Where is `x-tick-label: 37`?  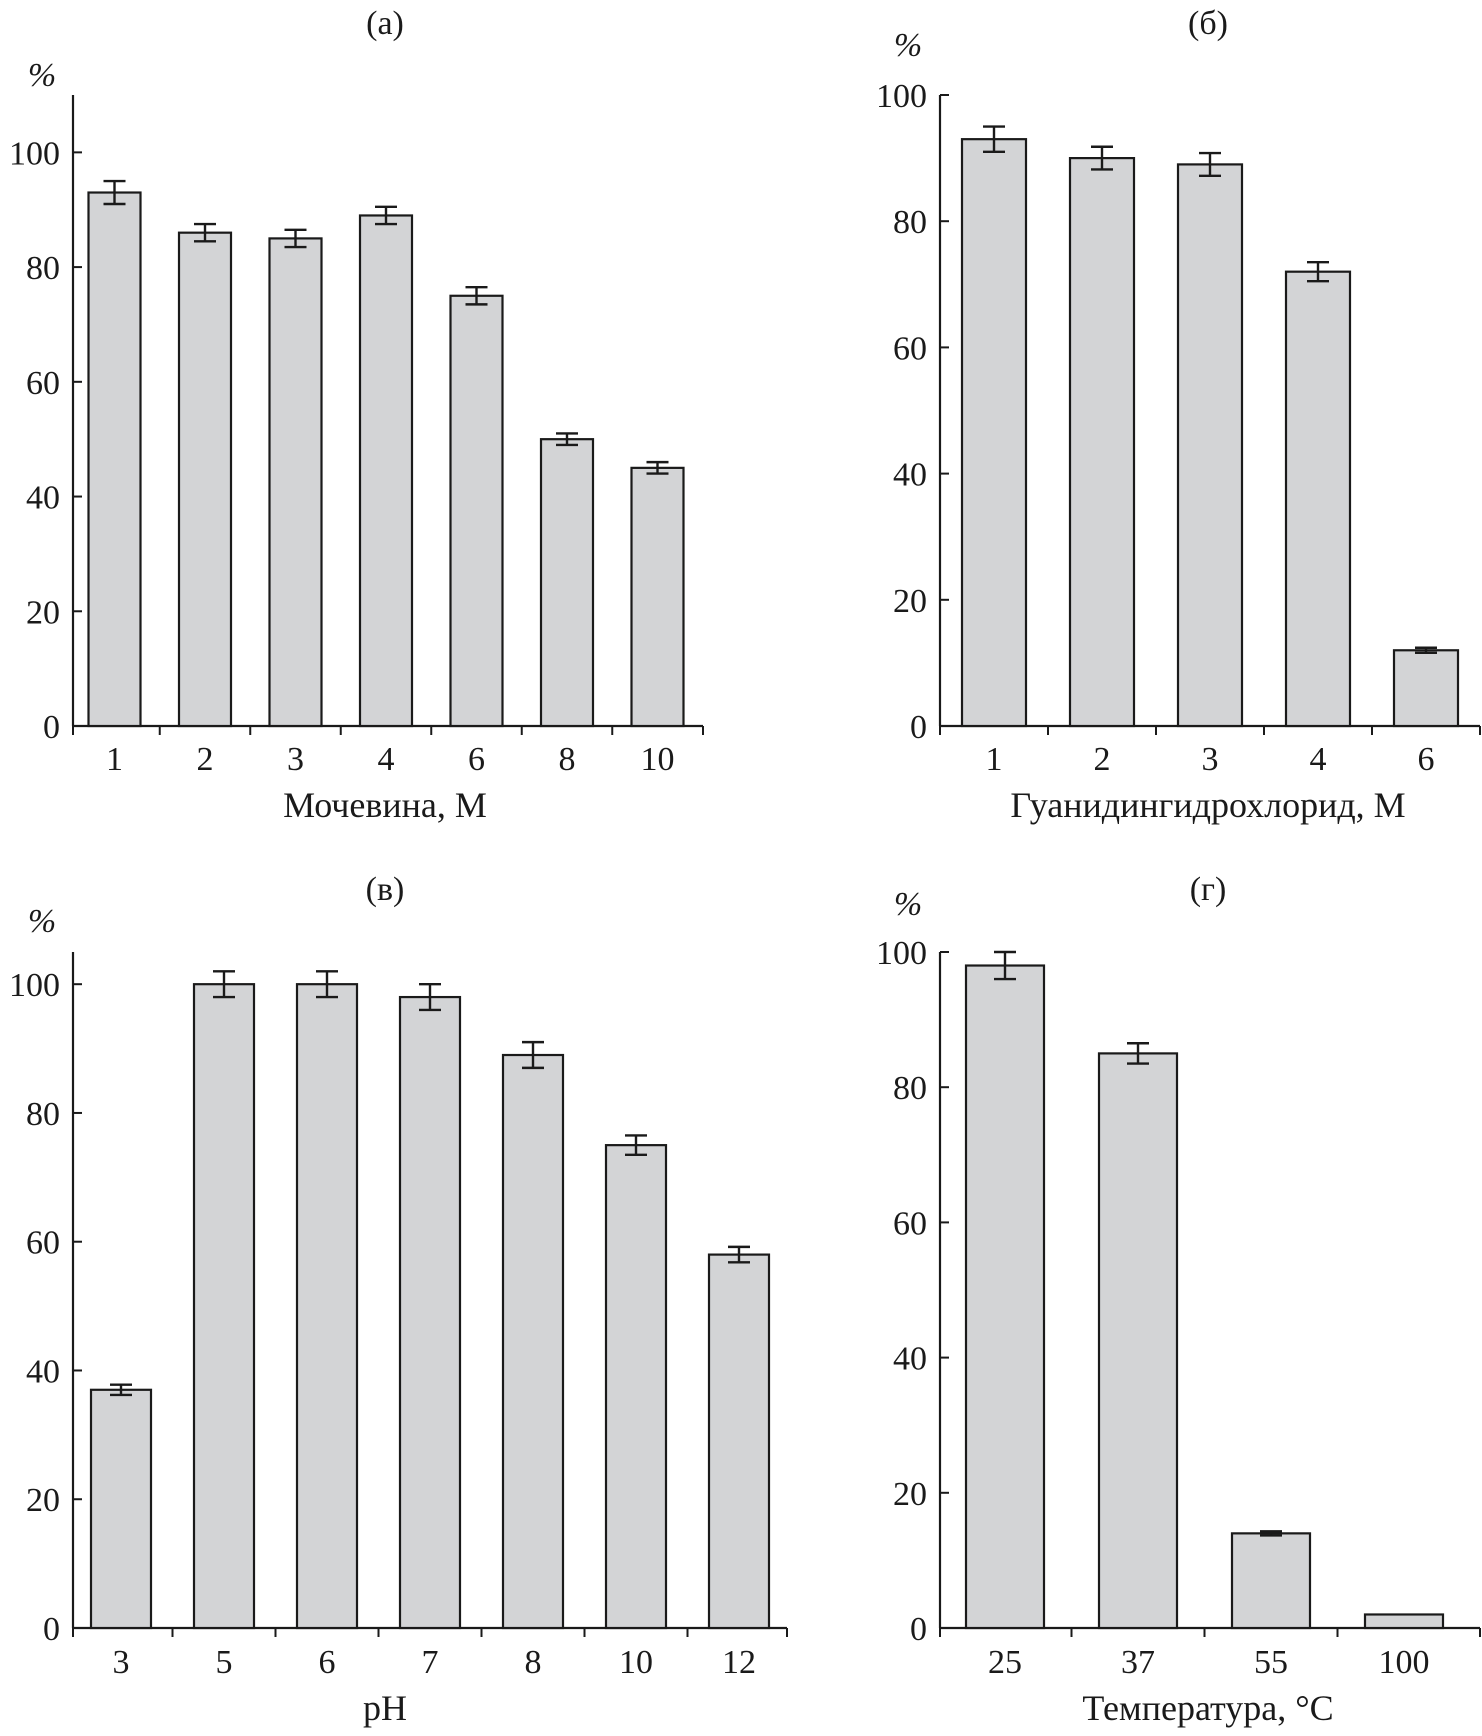 x-tick-label: 37 is located at coordinates (1138, 1662).